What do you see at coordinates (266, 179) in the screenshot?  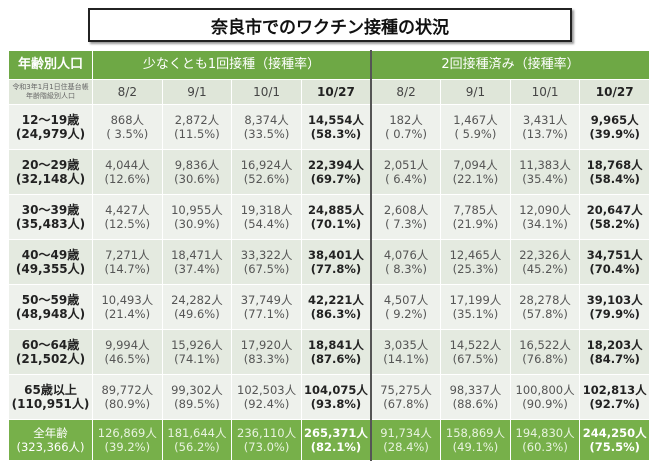 I see `rate: (52.6%)` at bounding box center [266, 179].